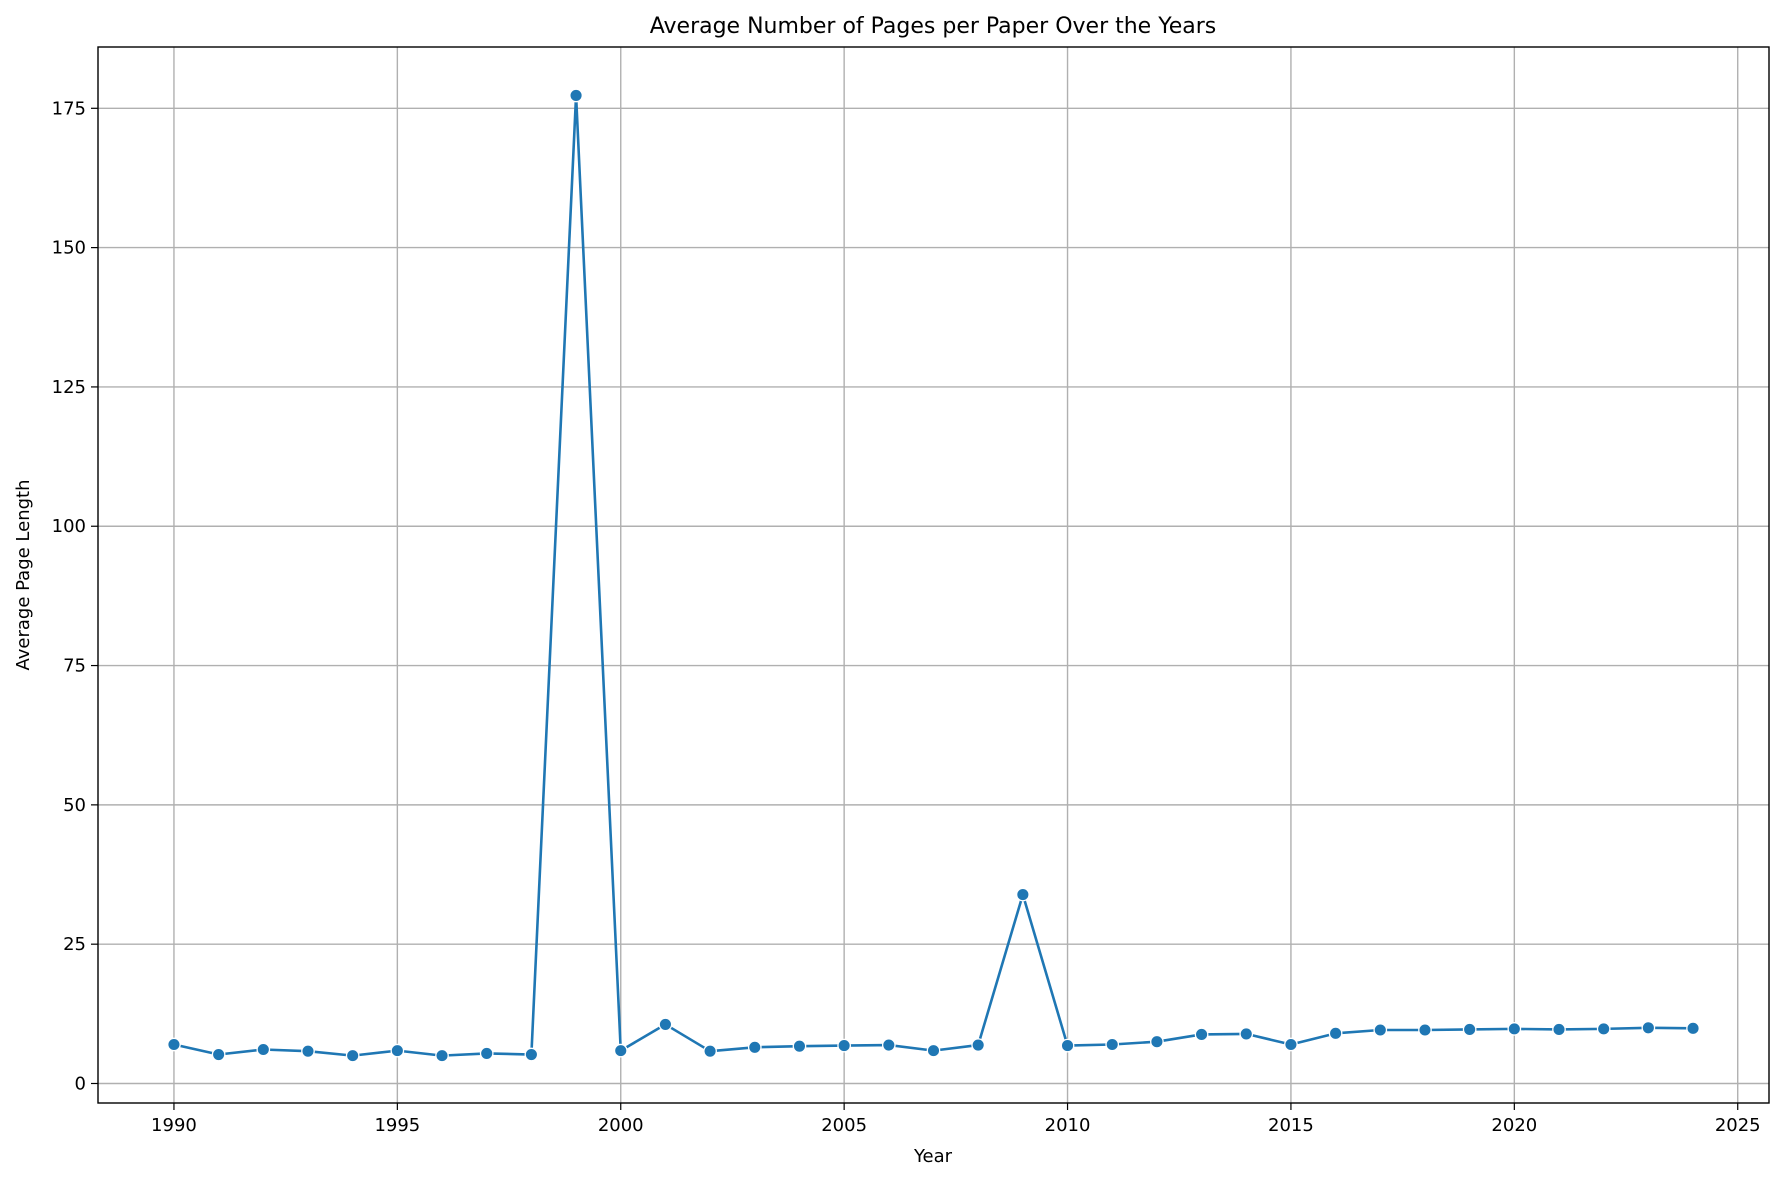  I want to click on y-axis-title: Average Page Length, so click(23, 574).